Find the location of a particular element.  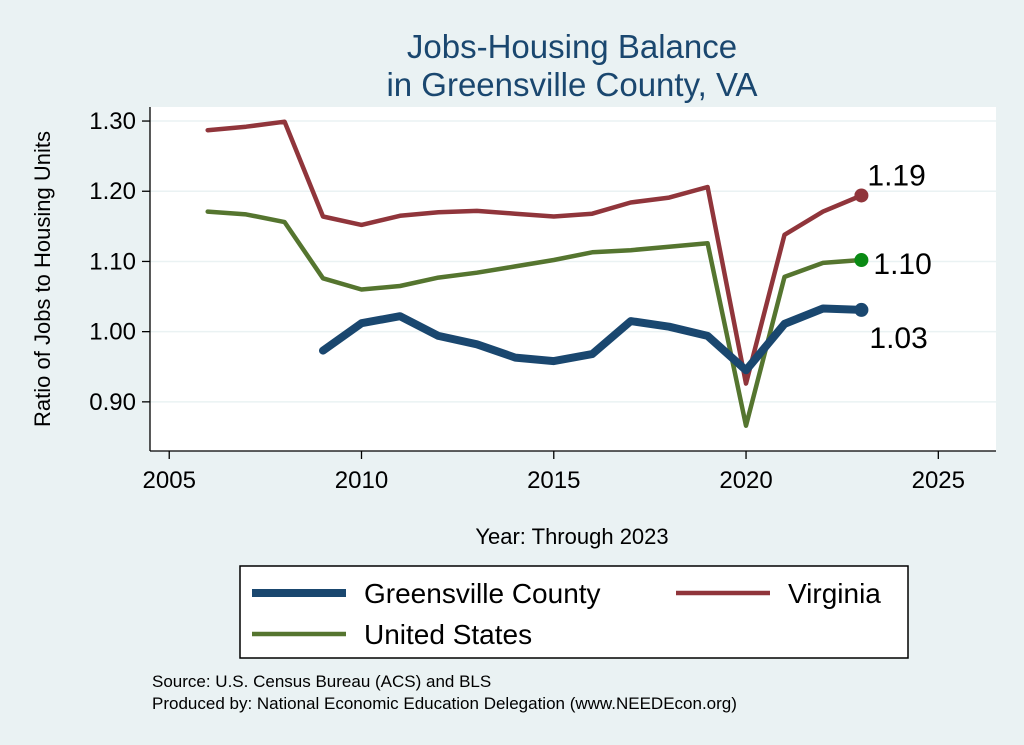

x-axis-title: Year: Through 2023 is located at coordinates (571, 536).